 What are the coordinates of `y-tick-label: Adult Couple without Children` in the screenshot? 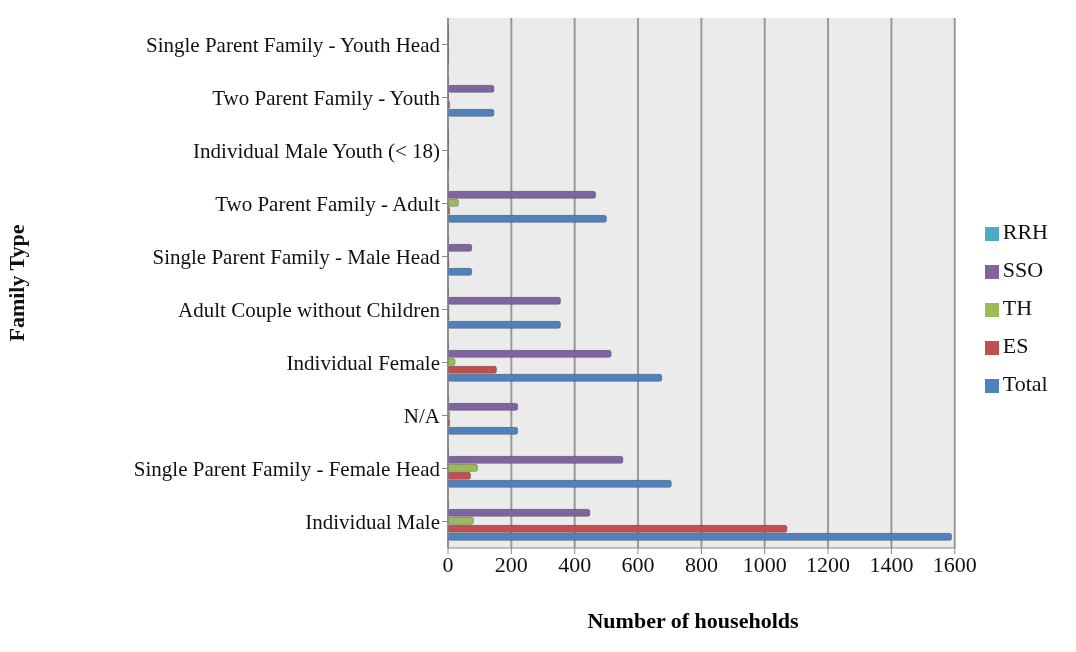 It's located at (309, 309).